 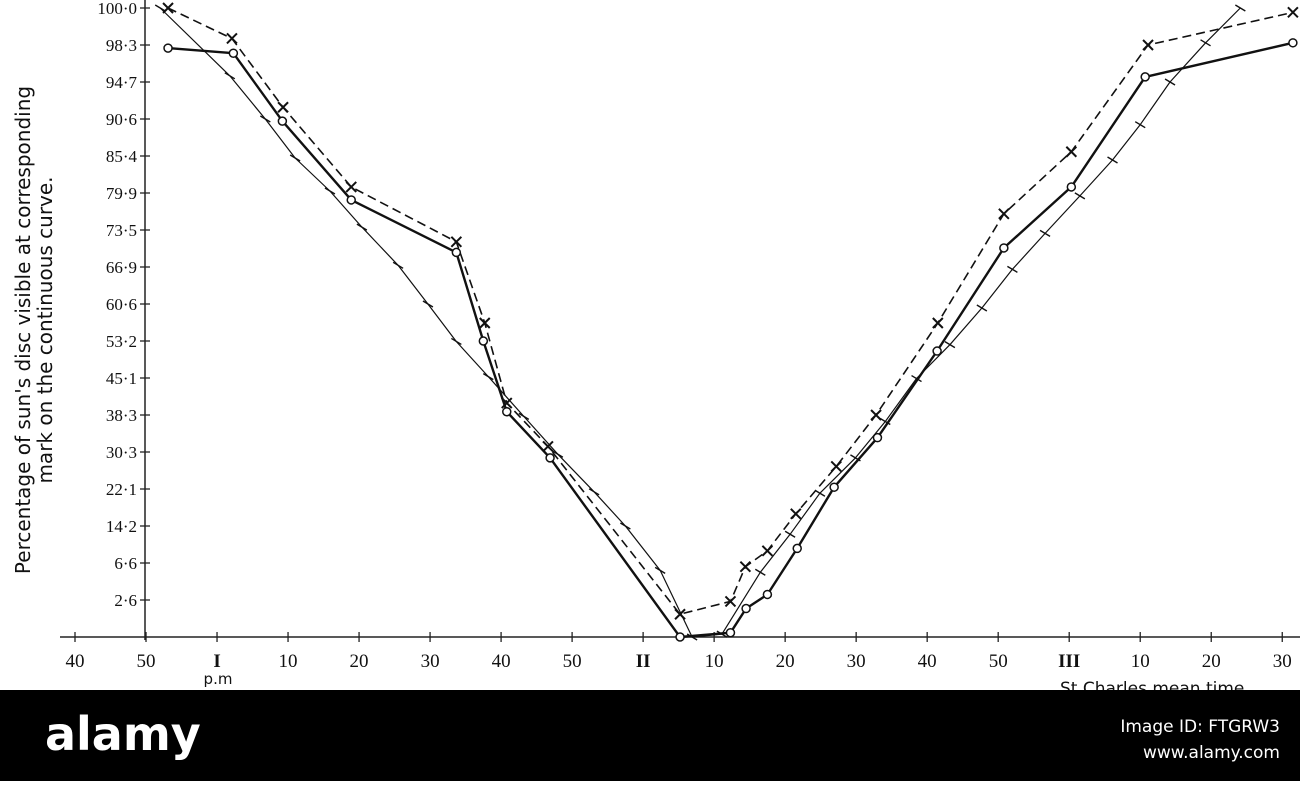 What do you see at coordinates (121, 304) in the screenshot?
I see `y-tick-label: 60·6` at bounding box center [121, 304].